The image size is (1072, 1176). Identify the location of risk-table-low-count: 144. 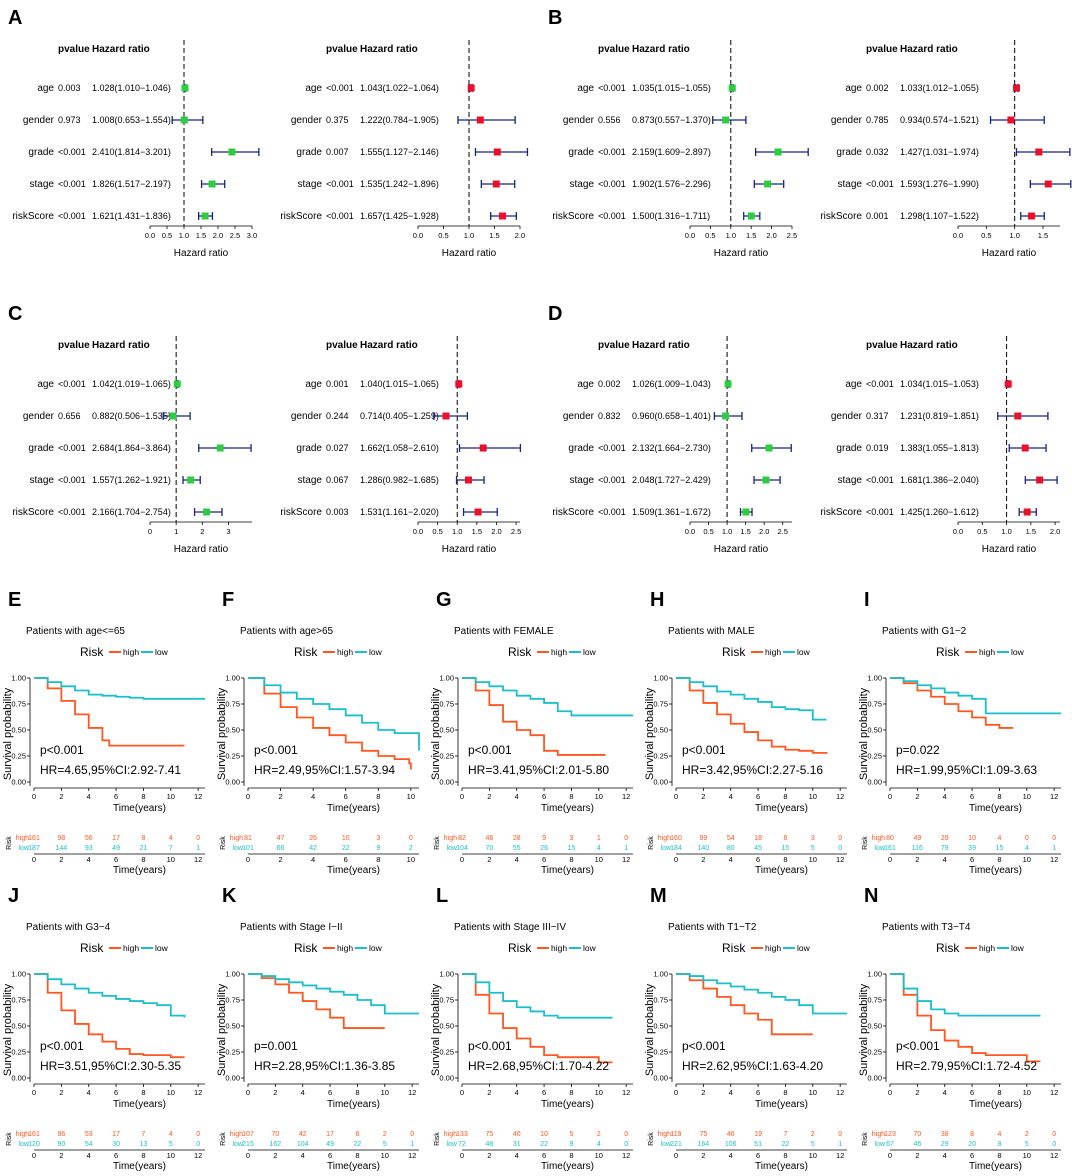
(62, 848).